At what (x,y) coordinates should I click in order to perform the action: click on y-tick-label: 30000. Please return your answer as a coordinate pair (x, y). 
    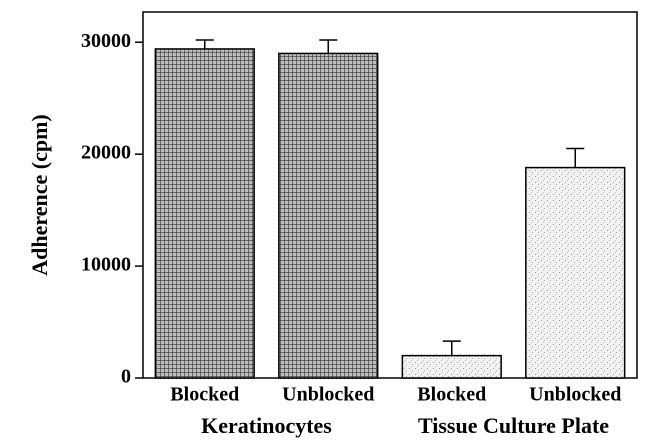
    Looking at the image, I should click on (106, 41).